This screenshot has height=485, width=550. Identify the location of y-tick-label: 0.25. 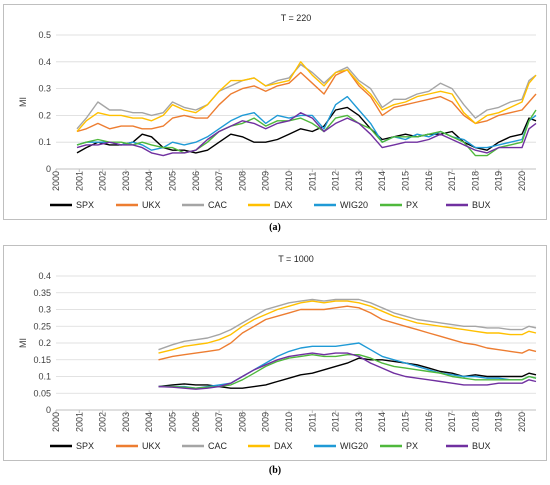
(42, 326).